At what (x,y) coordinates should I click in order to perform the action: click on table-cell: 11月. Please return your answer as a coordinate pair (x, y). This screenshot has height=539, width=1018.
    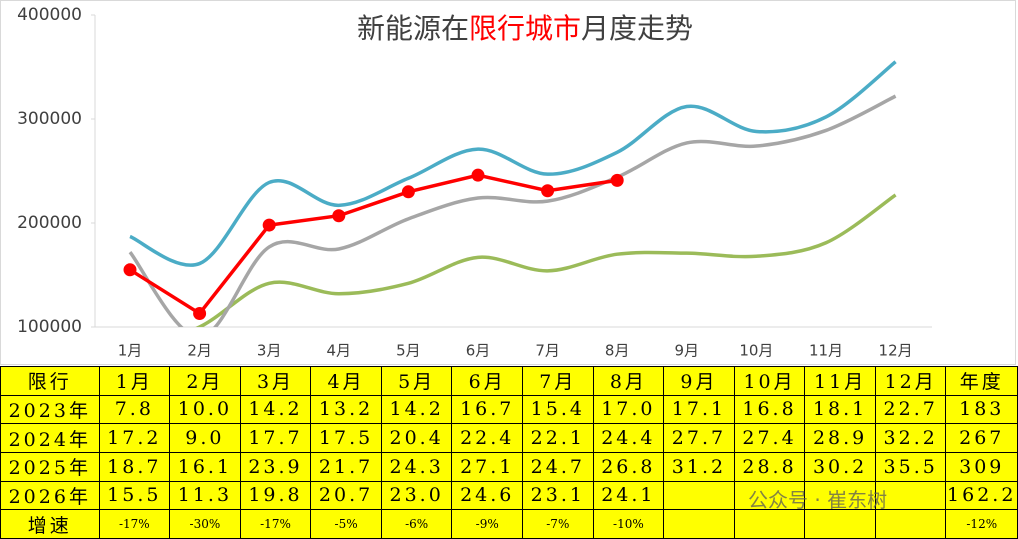
    Looking at the image, I should click on (840, 381).